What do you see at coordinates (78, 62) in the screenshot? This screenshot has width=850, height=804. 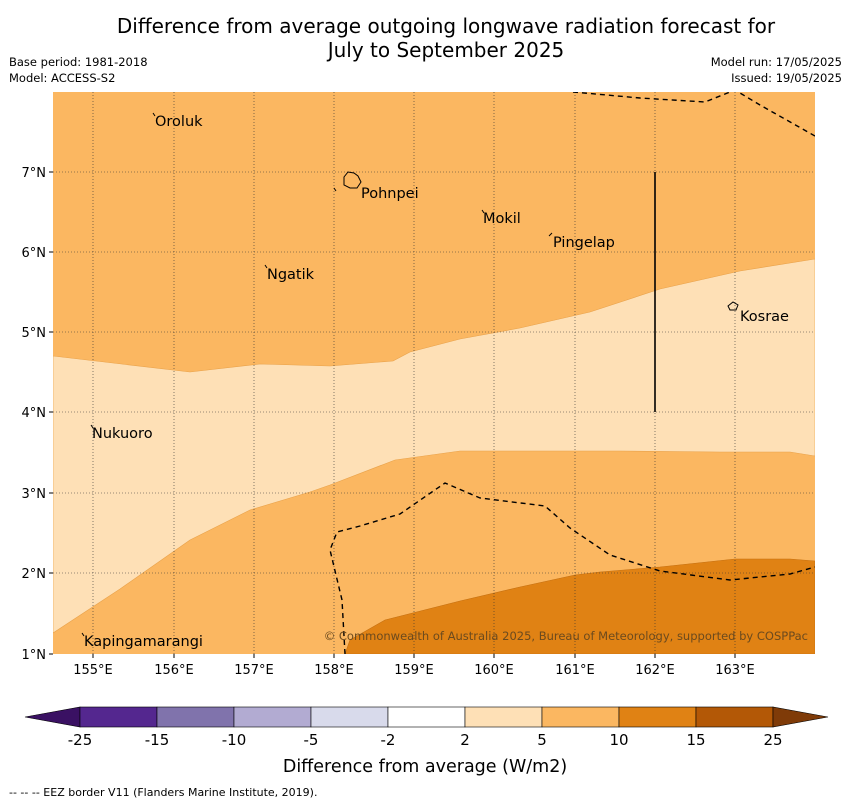 I see `base-period: Base period: 1981-2018` at bounding box center [78, 62].